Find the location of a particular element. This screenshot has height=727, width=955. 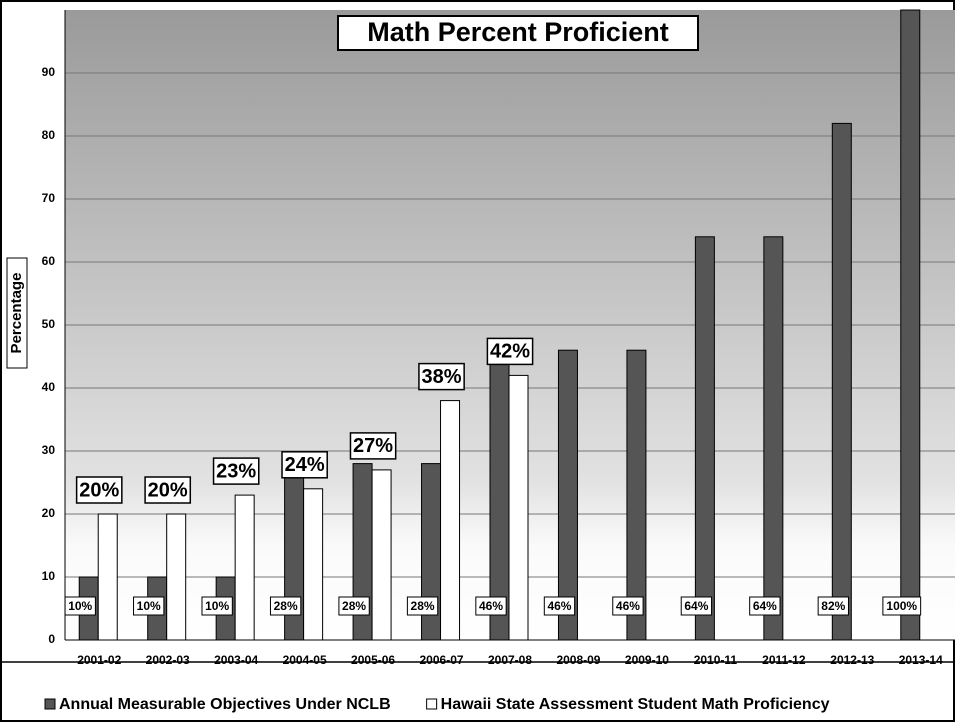

value-label: 38% is located at coordinates (442, 377).